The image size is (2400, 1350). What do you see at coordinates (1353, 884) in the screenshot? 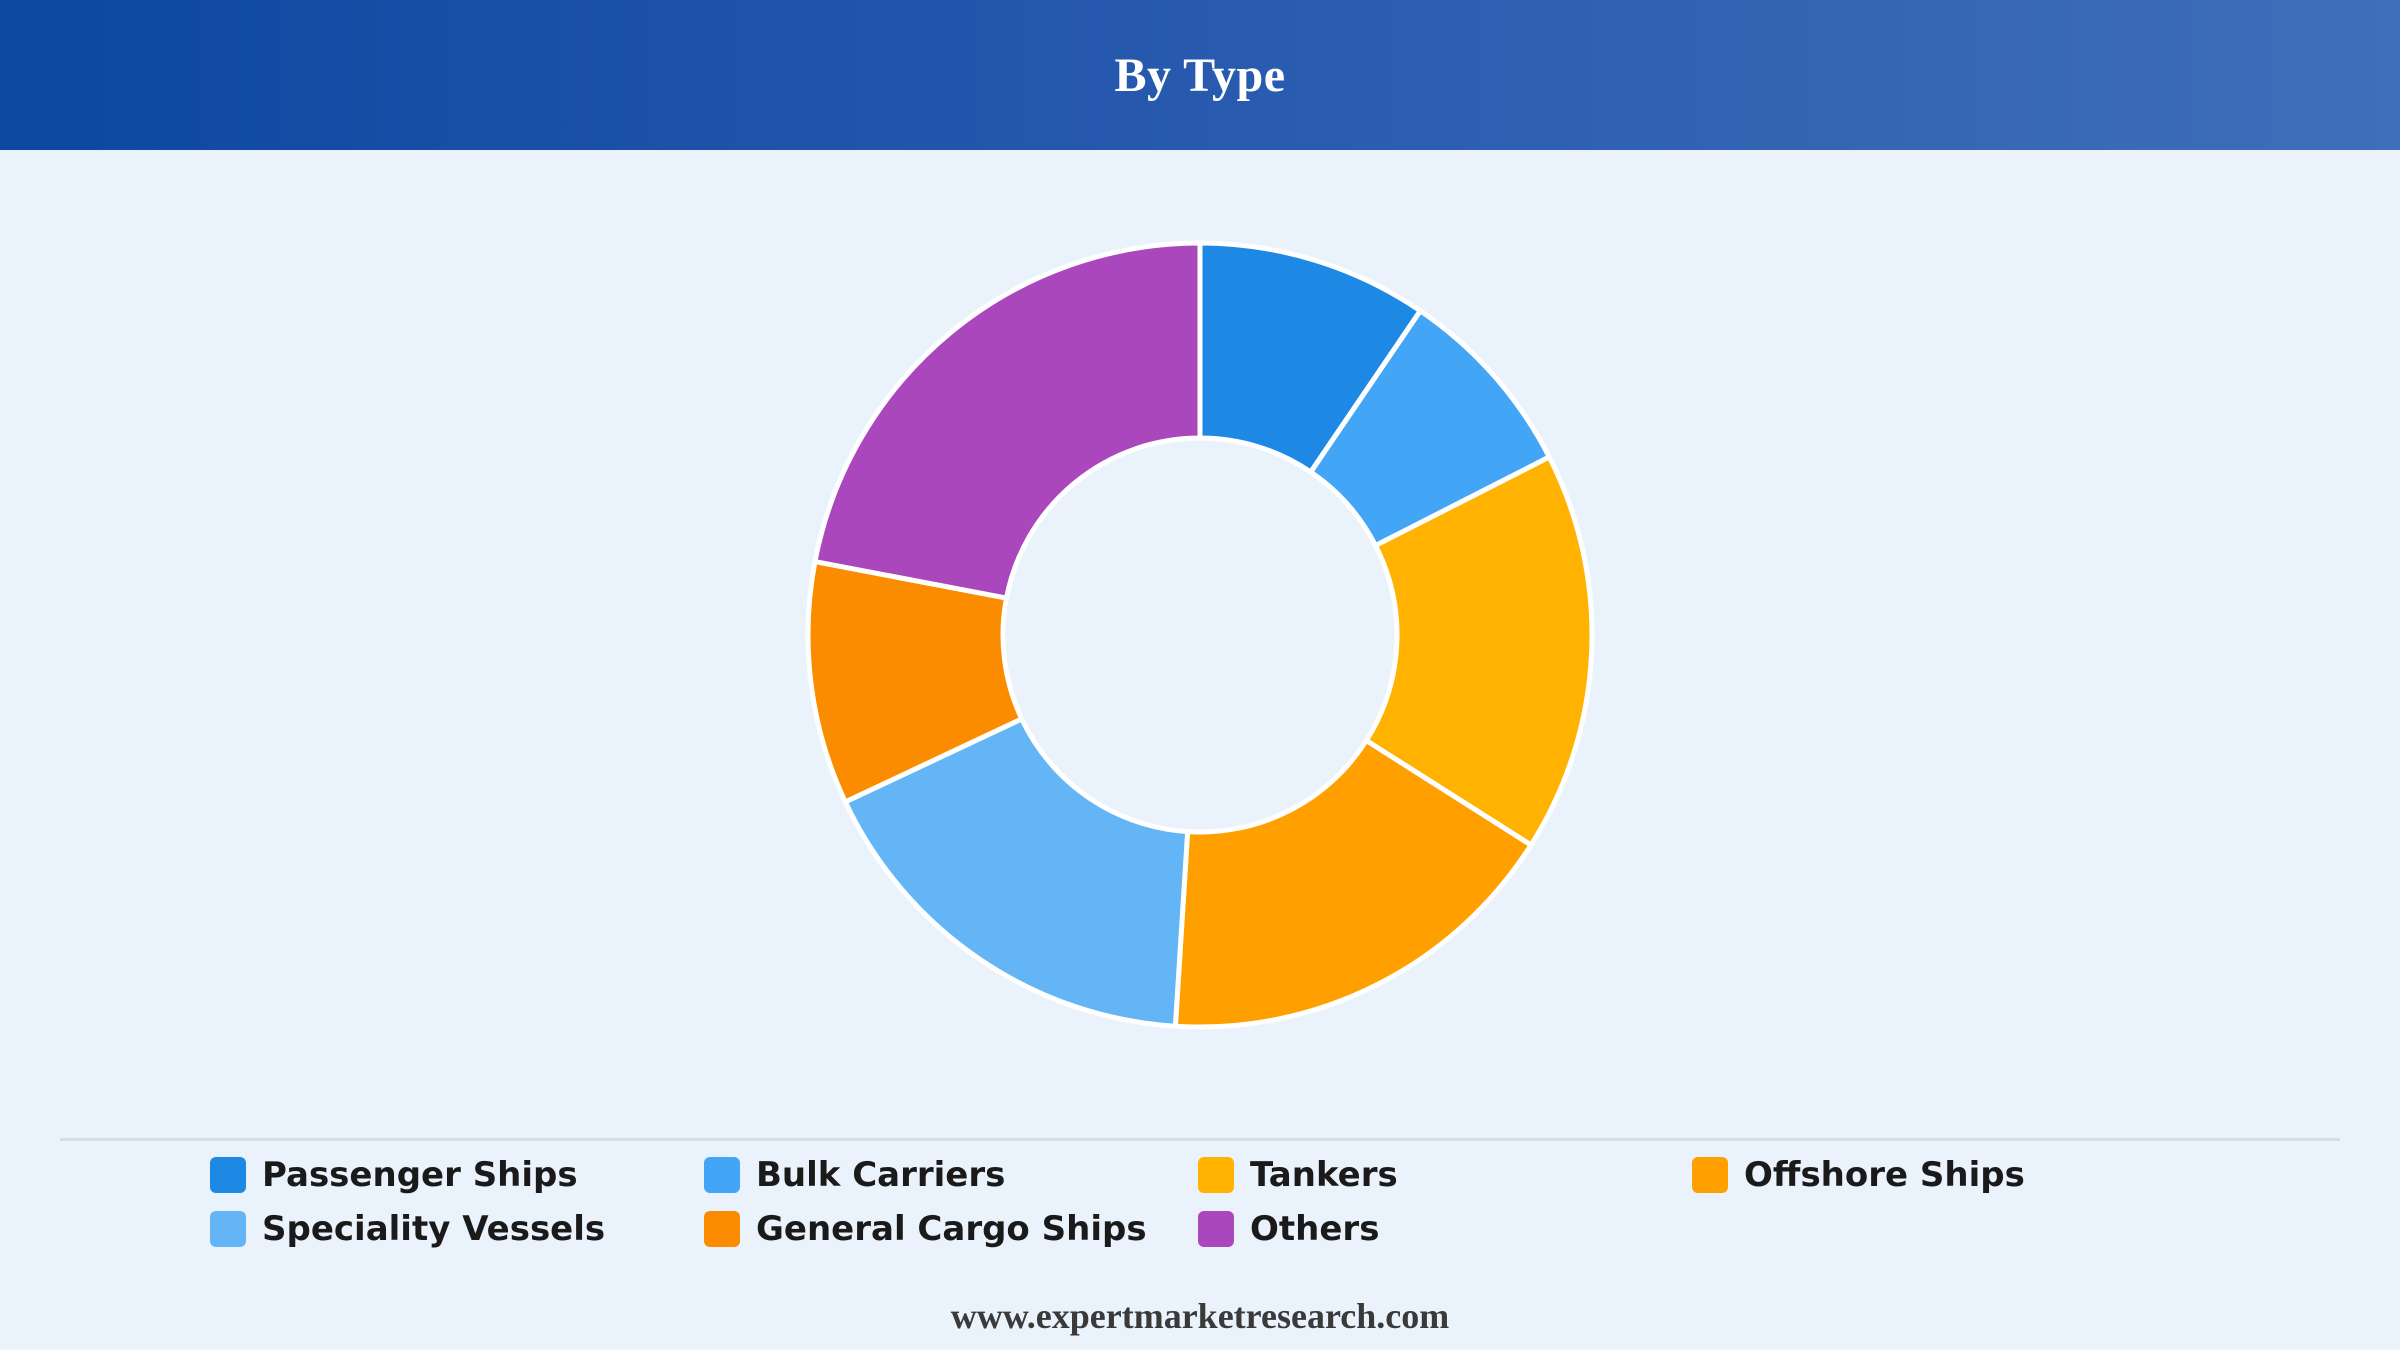
I see `donut-slice-offshore-ships` at bounding box center [1353, 884].